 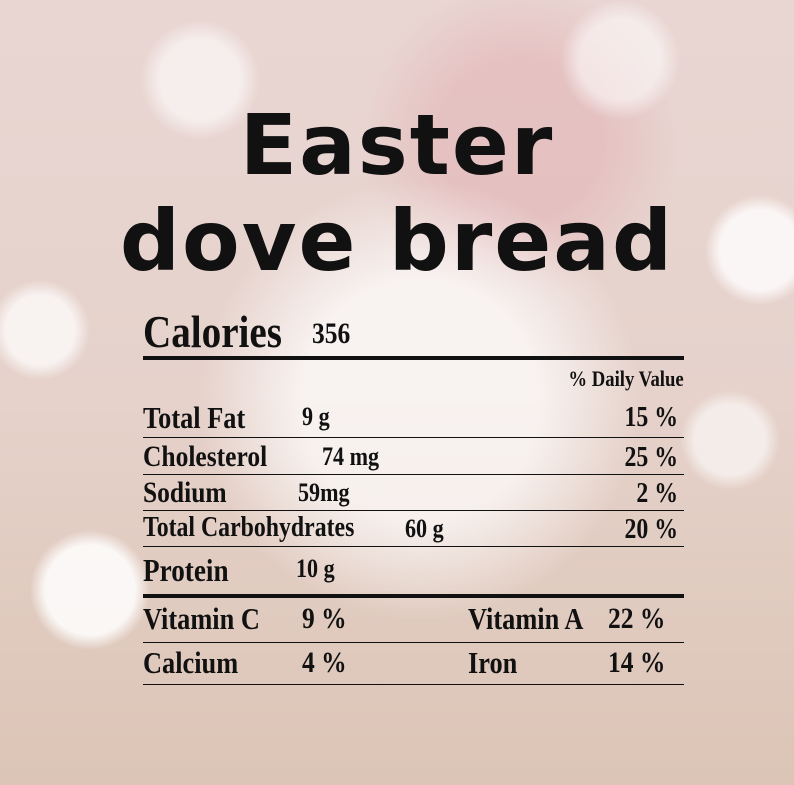 What do you see at coordinates (397, 241) in the screenshot?
I see `title-line: dove bread` at bounding box center [397, 241].